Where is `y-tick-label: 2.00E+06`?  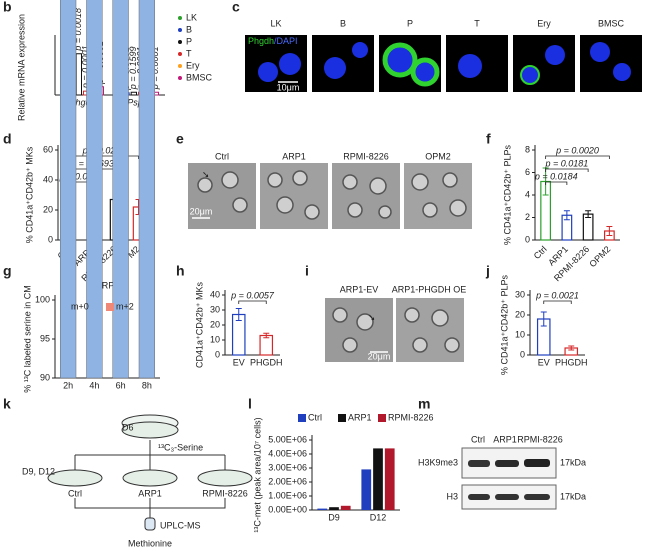 y-tick-label: 2.00E+06 is located at coordinates (287, 481).